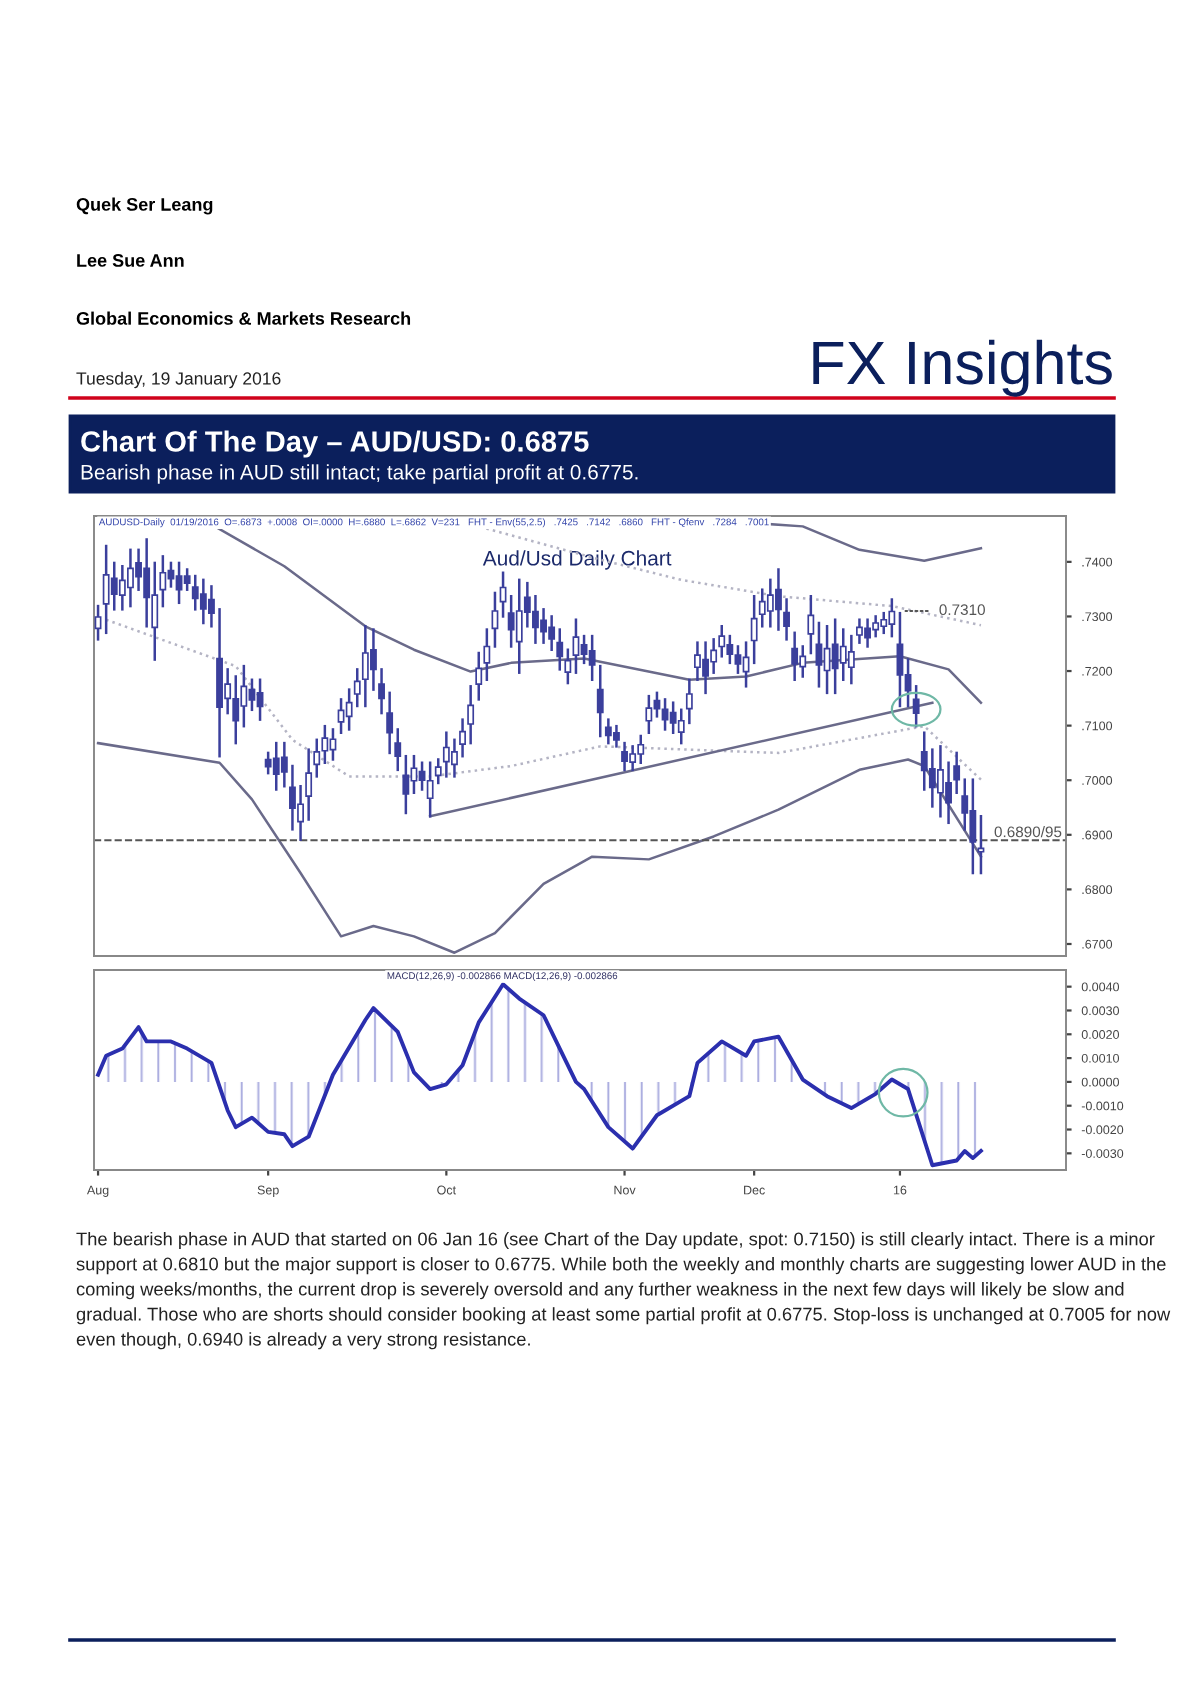 The image size is (1190, 1684). What do you see at coordinates (962, 368) in the screenshot?
I see `text: FX Insights` at bounding box center [962, 368].